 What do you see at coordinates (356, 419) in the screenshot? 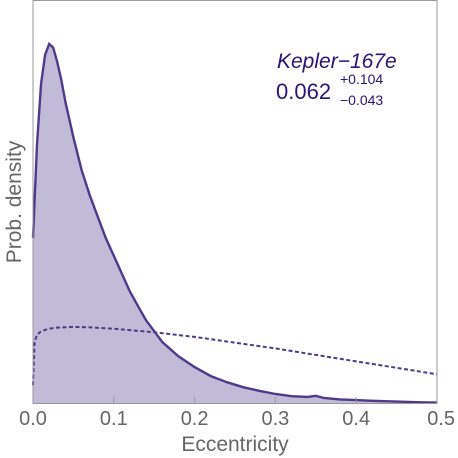
I see `x-tick-label: 0.4` at bounding box center [356, 419].